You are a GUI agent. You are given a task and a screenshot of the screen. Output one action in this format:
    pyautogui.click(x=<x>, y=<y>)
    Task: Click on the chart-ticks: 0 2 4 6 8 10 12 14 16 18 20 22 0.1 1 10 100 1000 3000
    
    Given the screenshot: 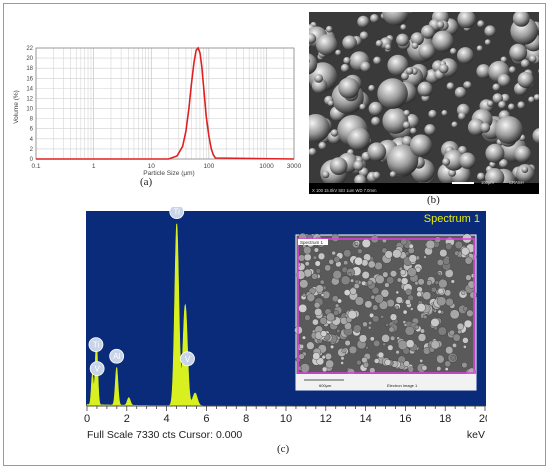 What is the action you would take?
    pyautogui.click(x=163, y=108)
    